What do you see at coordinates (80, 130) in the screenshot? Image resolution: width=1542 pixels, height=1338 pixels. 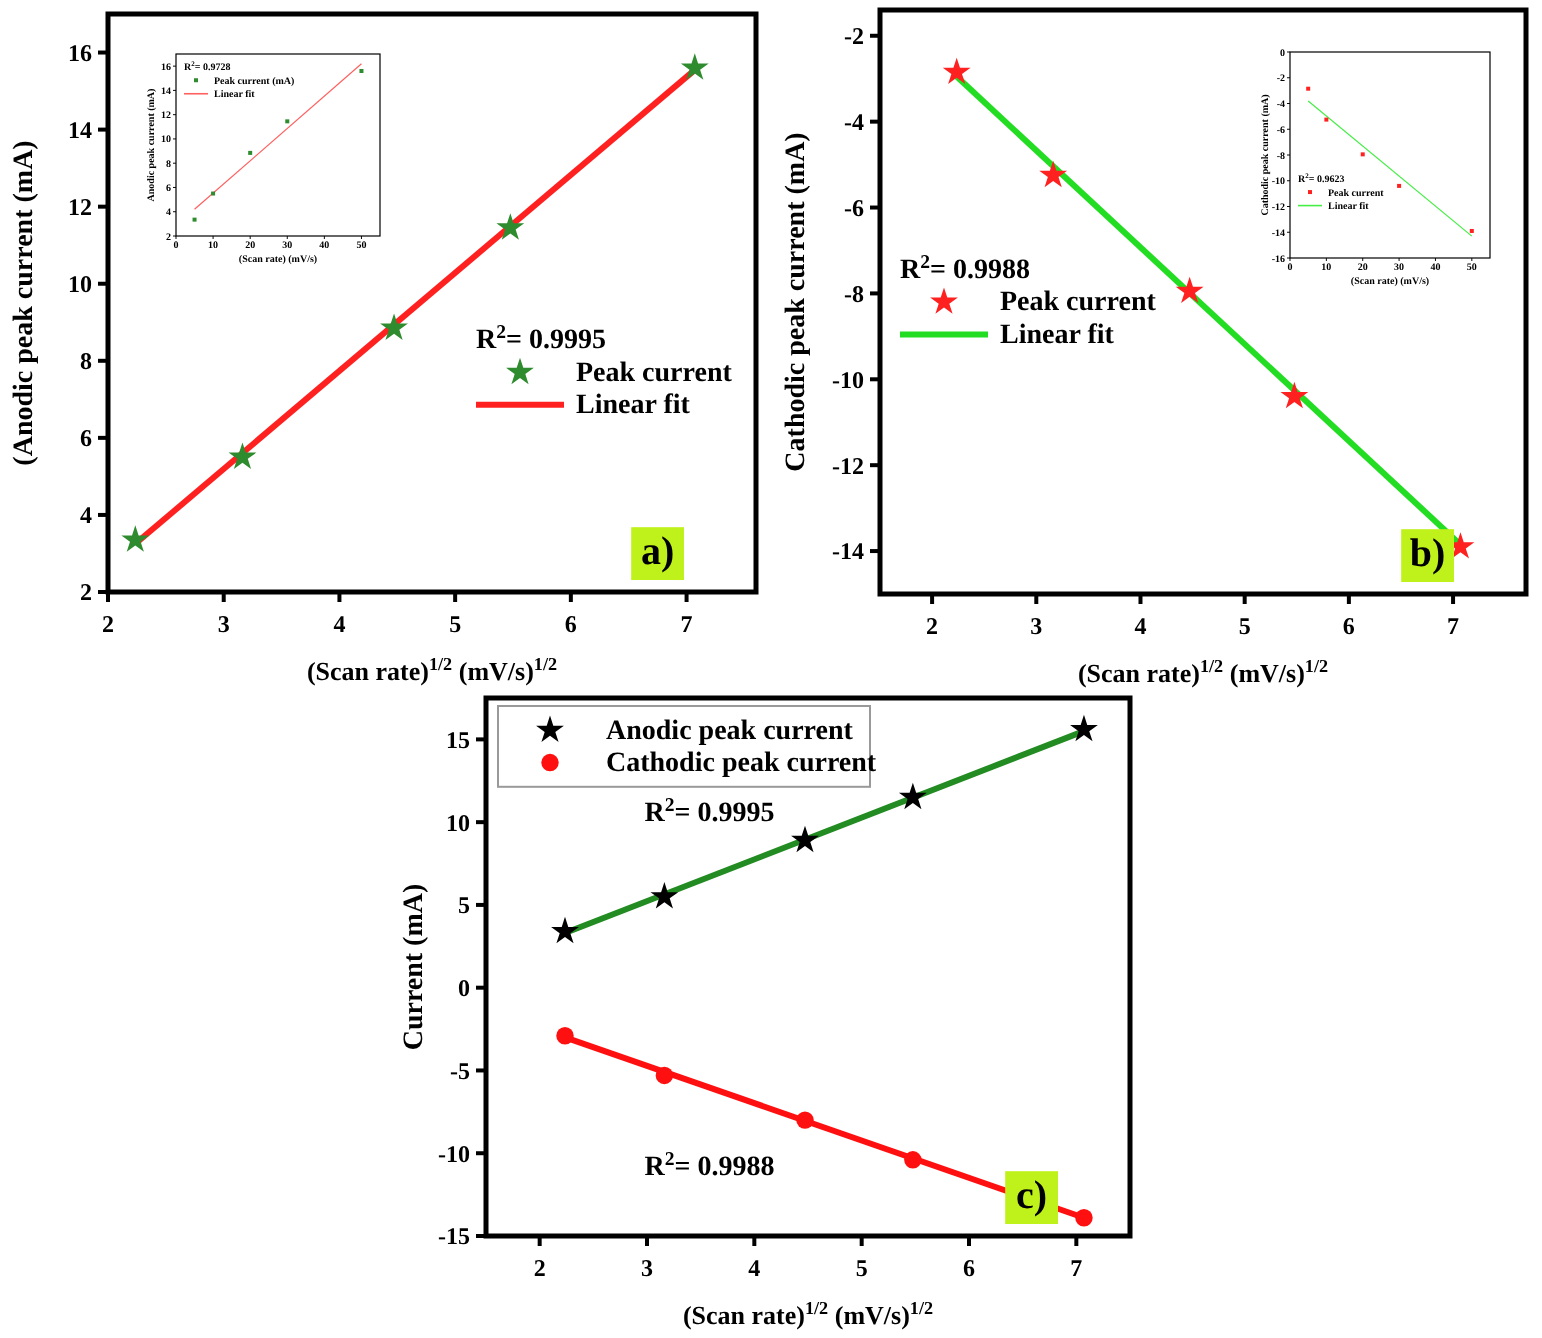 I see `y-tick-label: 14` at bounding box center [80, 130].